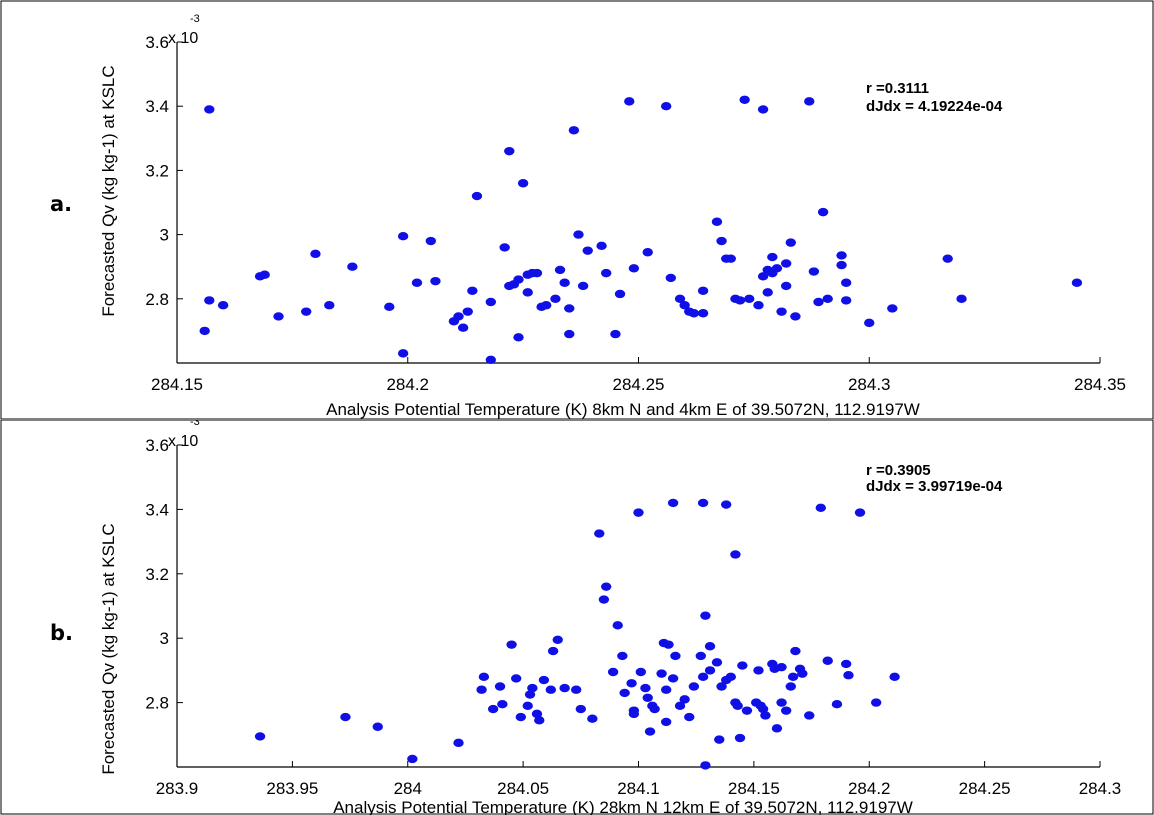 This screenshot has width=1154, height=815. What do you see at coordinates (177, 384) in the screenshot?
I see `x-tick-label-a: 284.15` at bounding box center [177, 384].